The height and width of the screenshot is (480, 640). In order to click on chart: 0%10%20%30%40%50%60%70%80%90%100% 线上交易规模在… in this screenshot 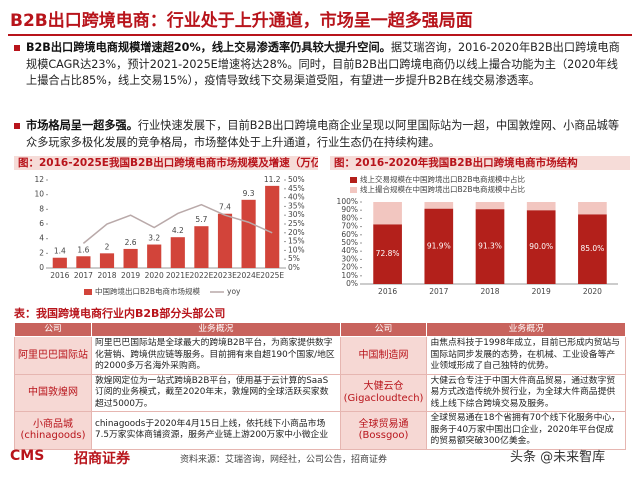, I will do `click(477, 235)`.